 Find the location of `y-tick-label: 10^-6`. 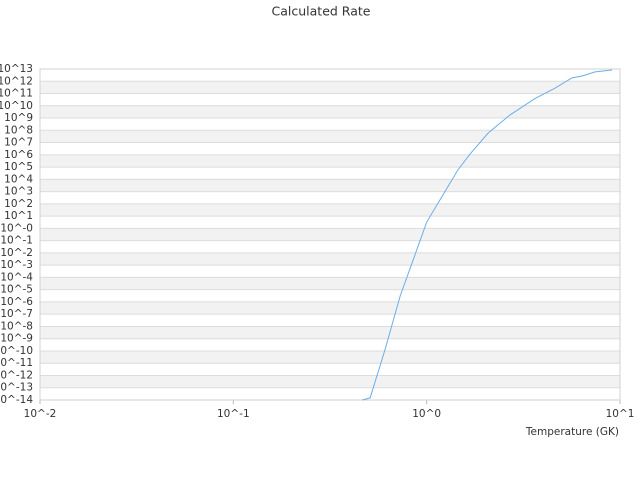

y-tick-label: 10^-6 is located at coordinates (16, 302).